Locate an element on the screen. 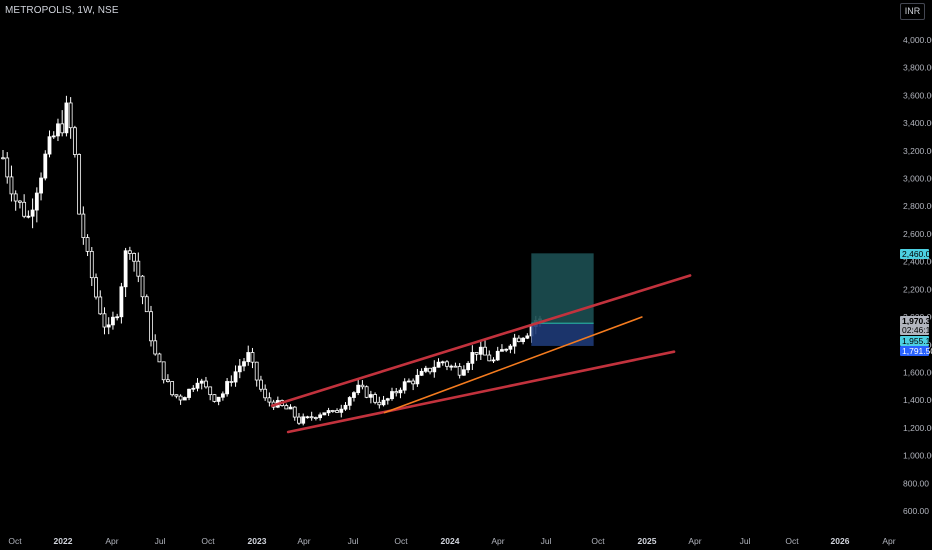 Image resolution: width=932 pixels, height=550 pixels. time-tick-label: 2022 is located at coordinates (63, 541).